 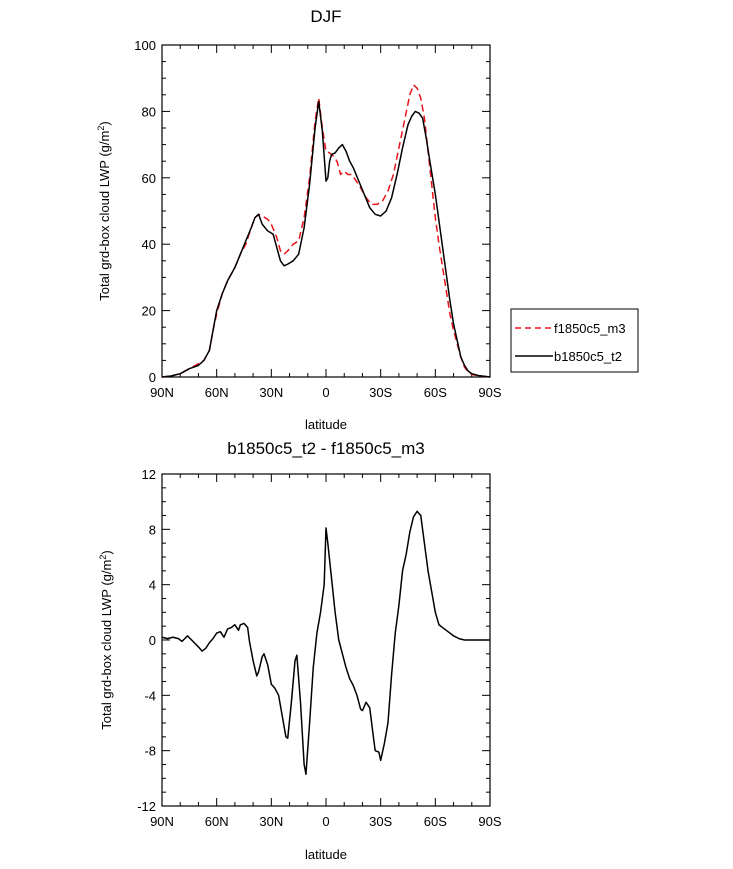 What do you see at coordinates (162, 821) in the screenshot?
I see `bottom-x-tick-label: 90N` at bounding box center [162, 821].